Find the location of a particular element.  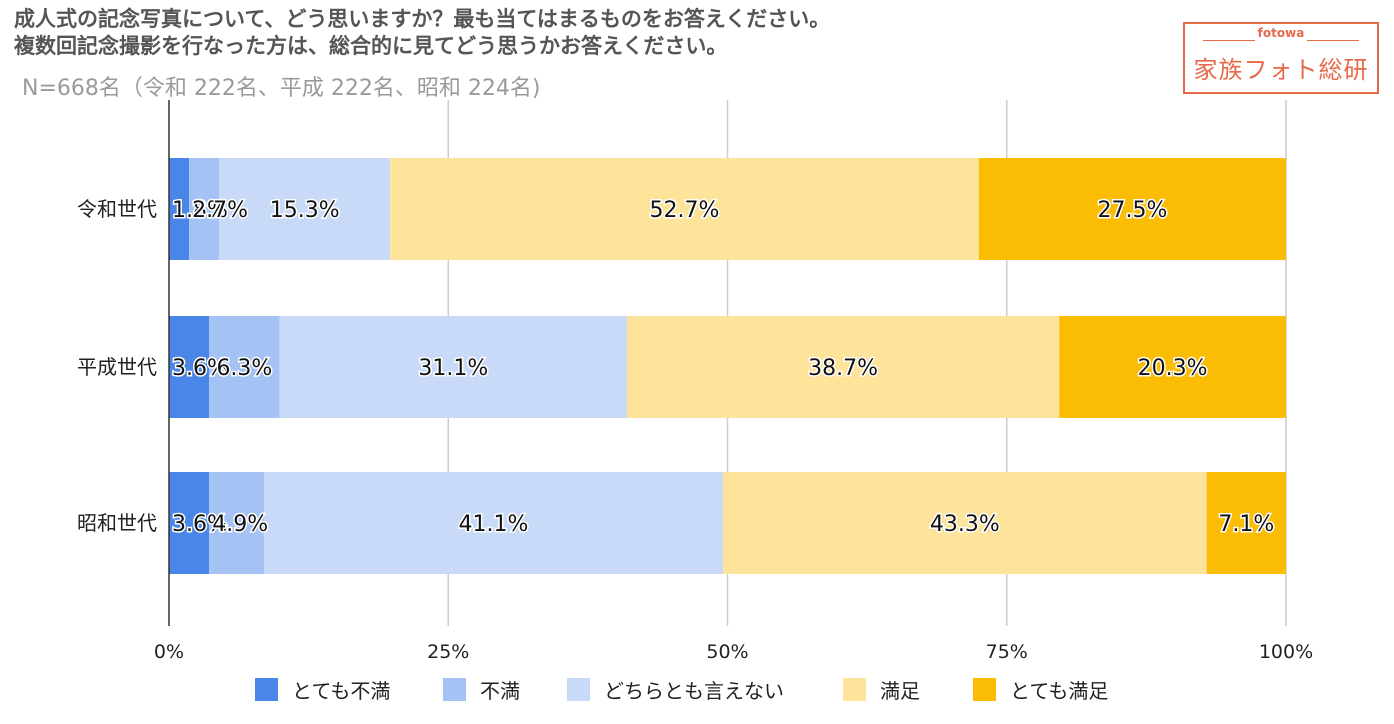

category-label: 平成世代 is located at coordinates (117, 367).